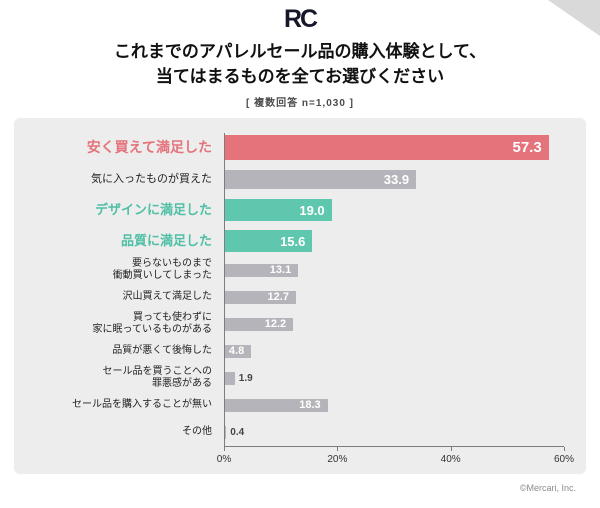  Describe the element at coordinates (547, 487) in the screenshot. I see `footer-credit: ©Mercari, Inc.` at that location.